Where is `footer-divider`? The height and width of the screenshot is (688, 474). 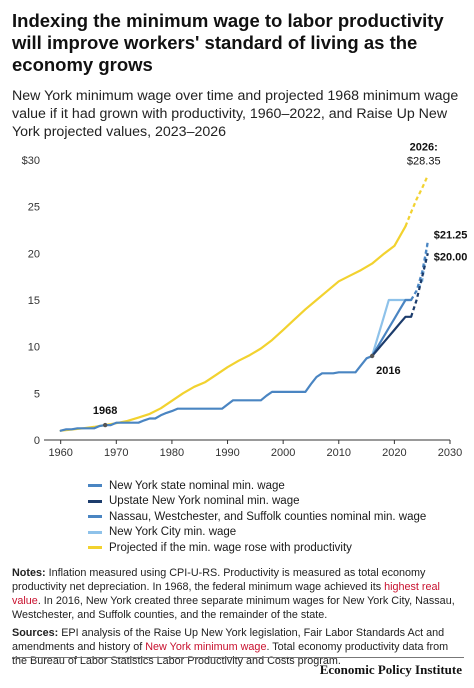 footer-divider is located at coordinates (238, 657).